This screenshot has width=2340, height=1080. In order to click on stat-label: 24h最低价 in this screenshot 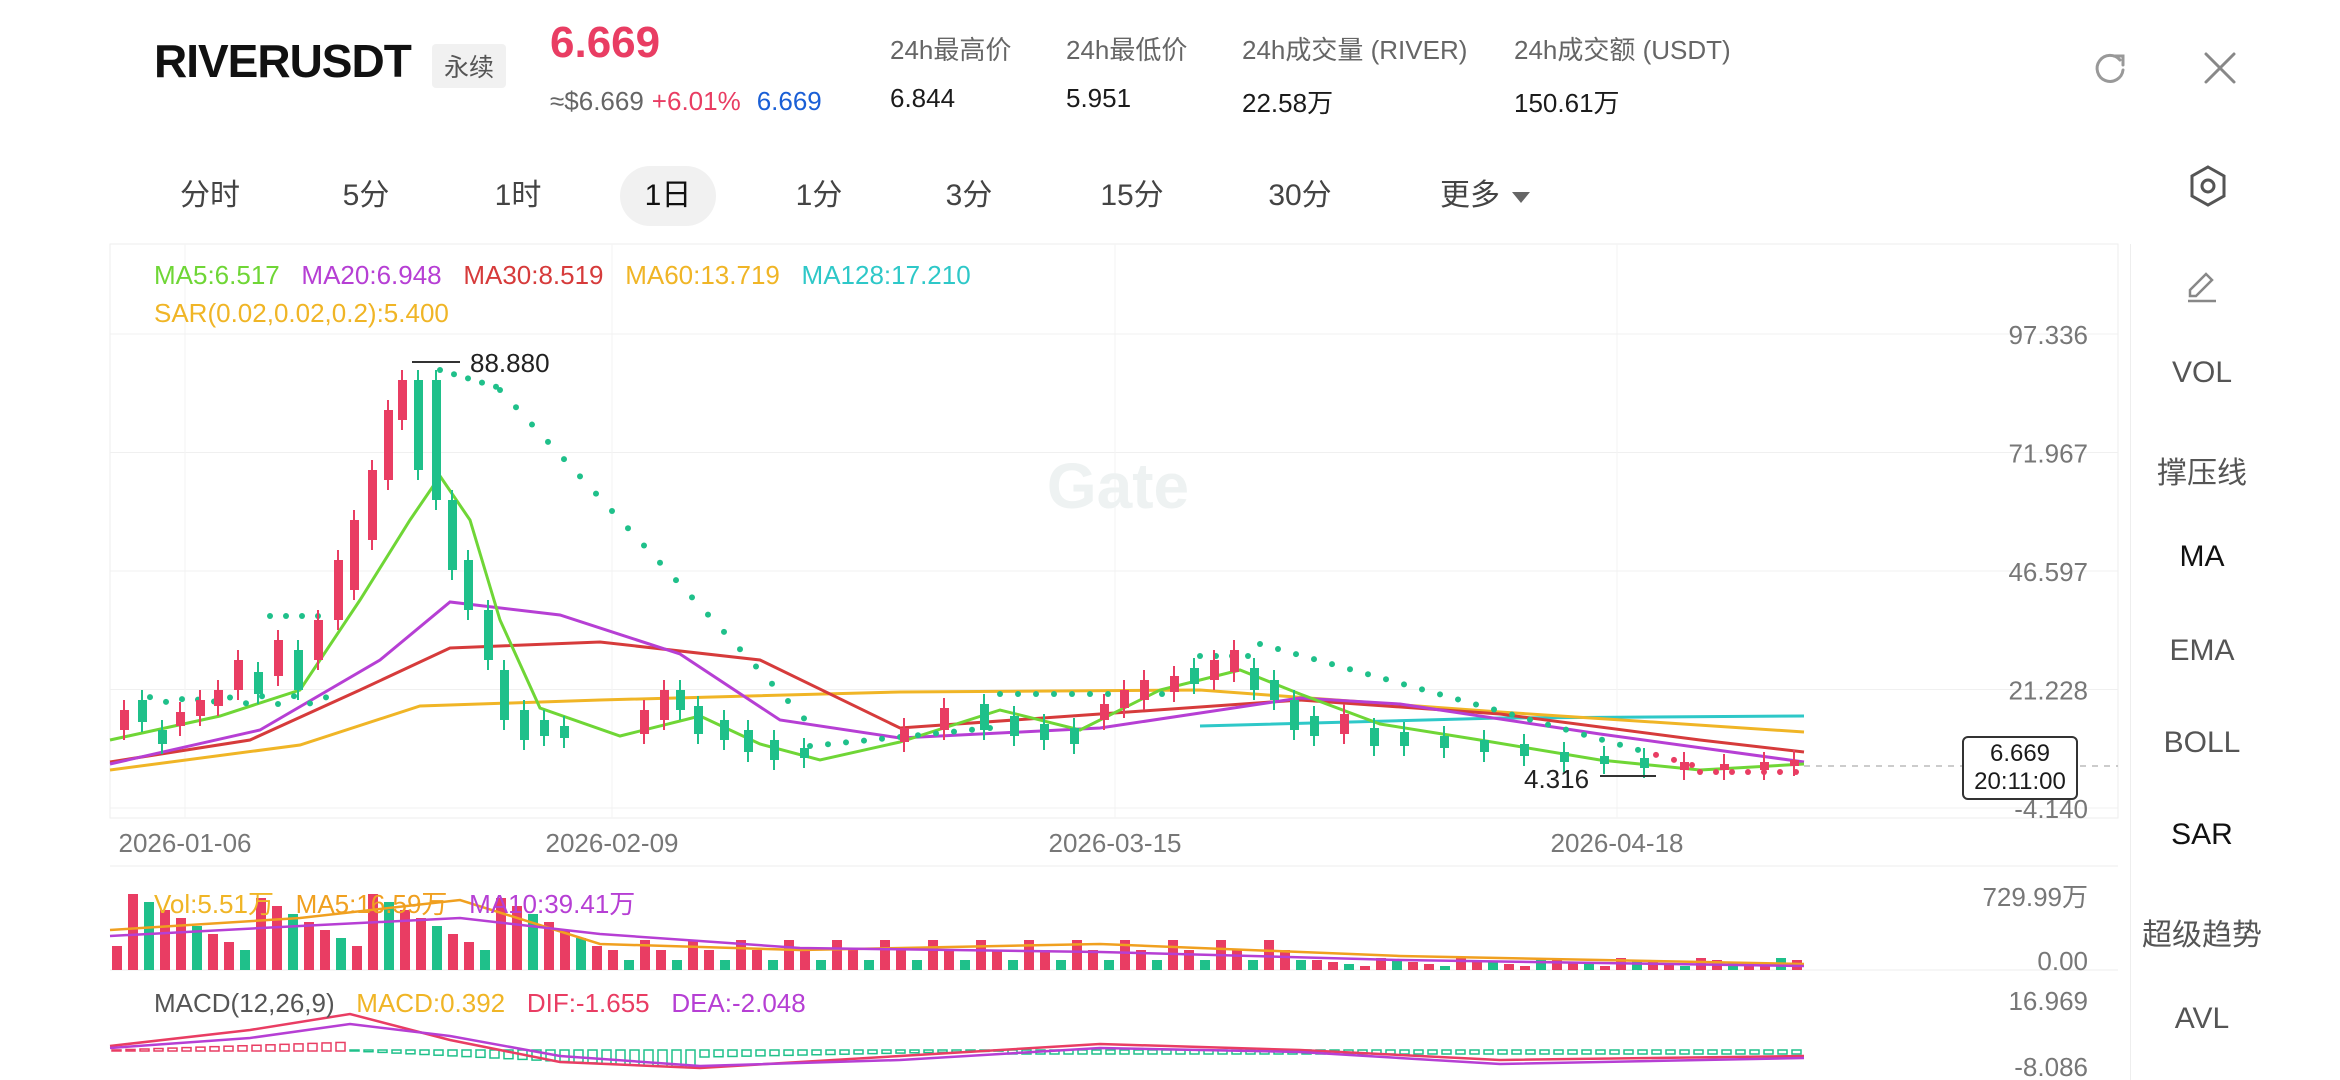, I will do `click(1127, 50)`.